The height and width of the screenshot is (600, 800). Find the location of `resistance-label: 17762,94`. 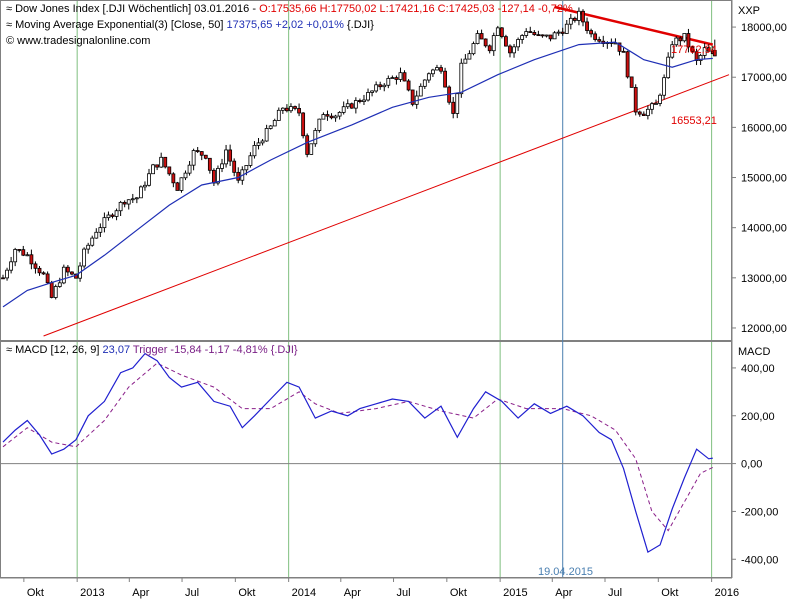

resistance-label: 17762,94 is located at coordinates (694, 50).